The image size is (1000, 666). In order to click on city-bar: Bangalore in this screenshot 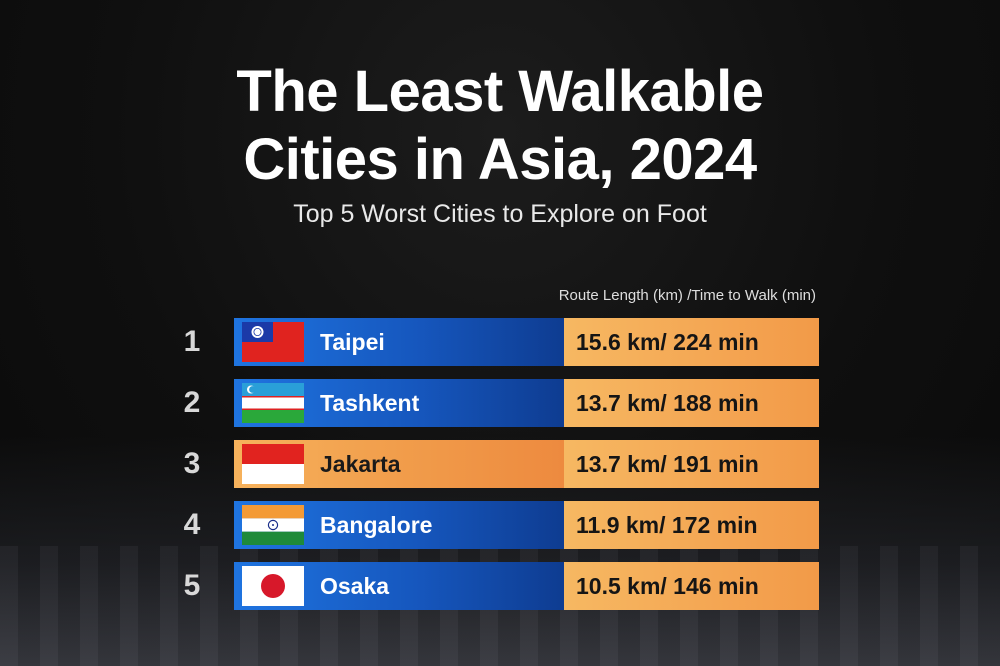, I will do `click(399, 525)`.